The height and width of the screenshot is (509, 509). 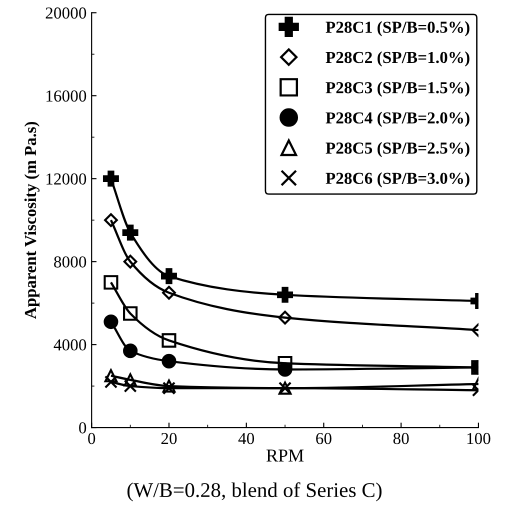 What do you see at coordinates (478, 438) in the screenshot?
I see `x-tick-label: 100` at bounding box center [478, 438].